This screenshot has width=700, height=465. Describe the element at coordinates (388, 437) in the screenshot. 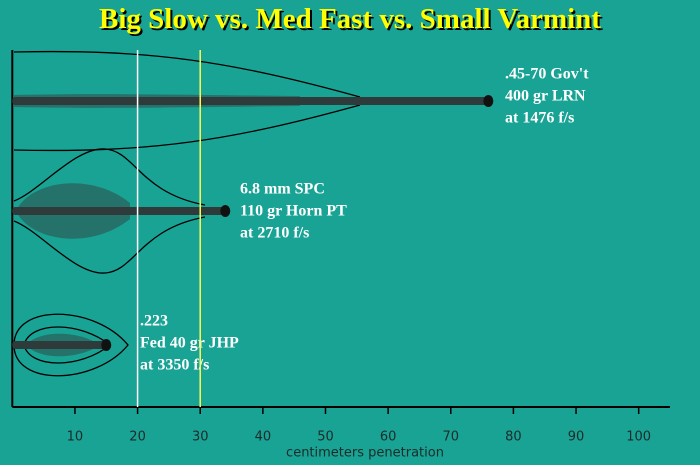

I see `x-tick-label: 60` at that location.